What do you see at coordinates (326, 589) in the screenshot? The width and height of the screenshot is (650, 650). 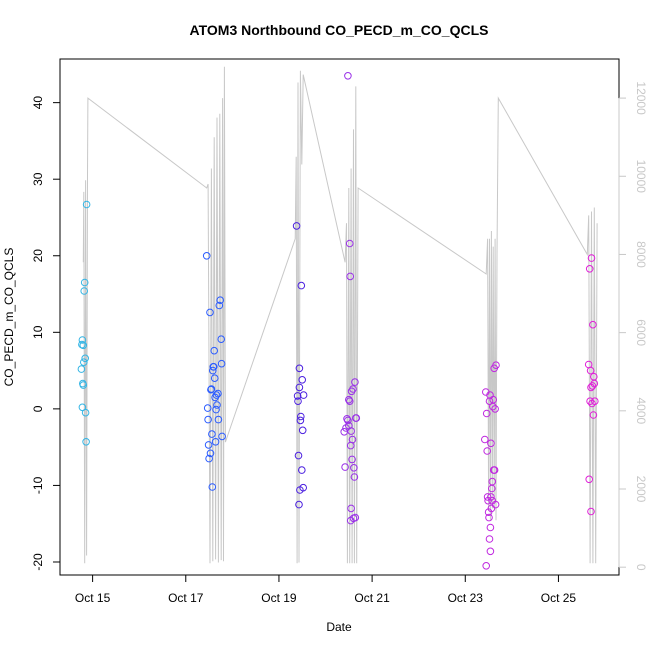 I see `x-axis: Oct 15 Oct 17 Oct 19 Oct 21 Oct 23 Oct 25` at bounding box center [326, 589].